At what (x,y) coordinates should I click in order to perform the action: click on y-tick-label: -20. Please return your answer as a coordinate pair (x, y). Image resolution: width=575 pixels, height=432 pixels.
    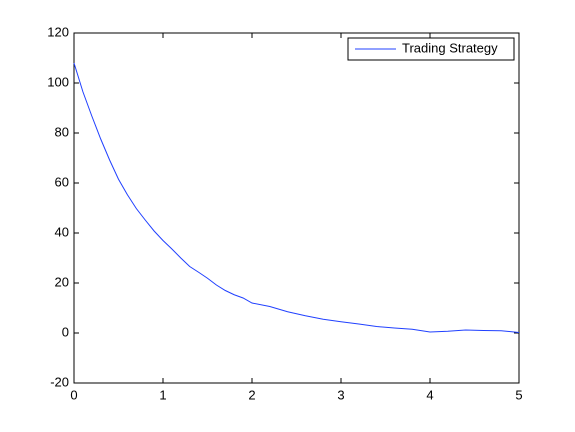
    Looking at the image, I should click on (59, 381).